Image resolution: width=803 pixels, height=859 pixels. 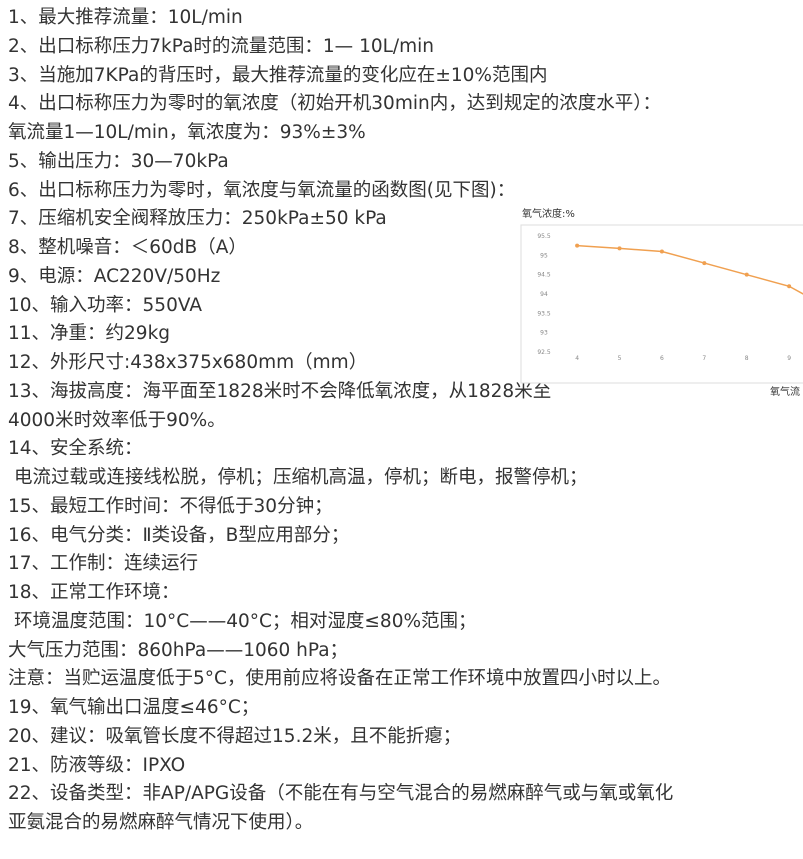 What do you see at coordinates (544, 313) in the screenshot?
I see `y-tick-label: 93.5` at bounding box center [544, 313].